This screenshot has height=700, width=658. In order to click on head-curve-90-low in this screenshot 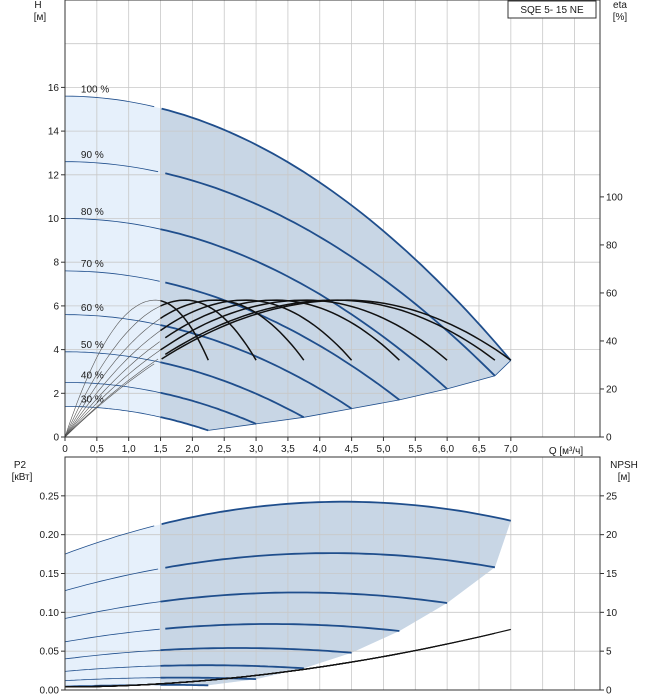, I will do `click(112, 167)`.